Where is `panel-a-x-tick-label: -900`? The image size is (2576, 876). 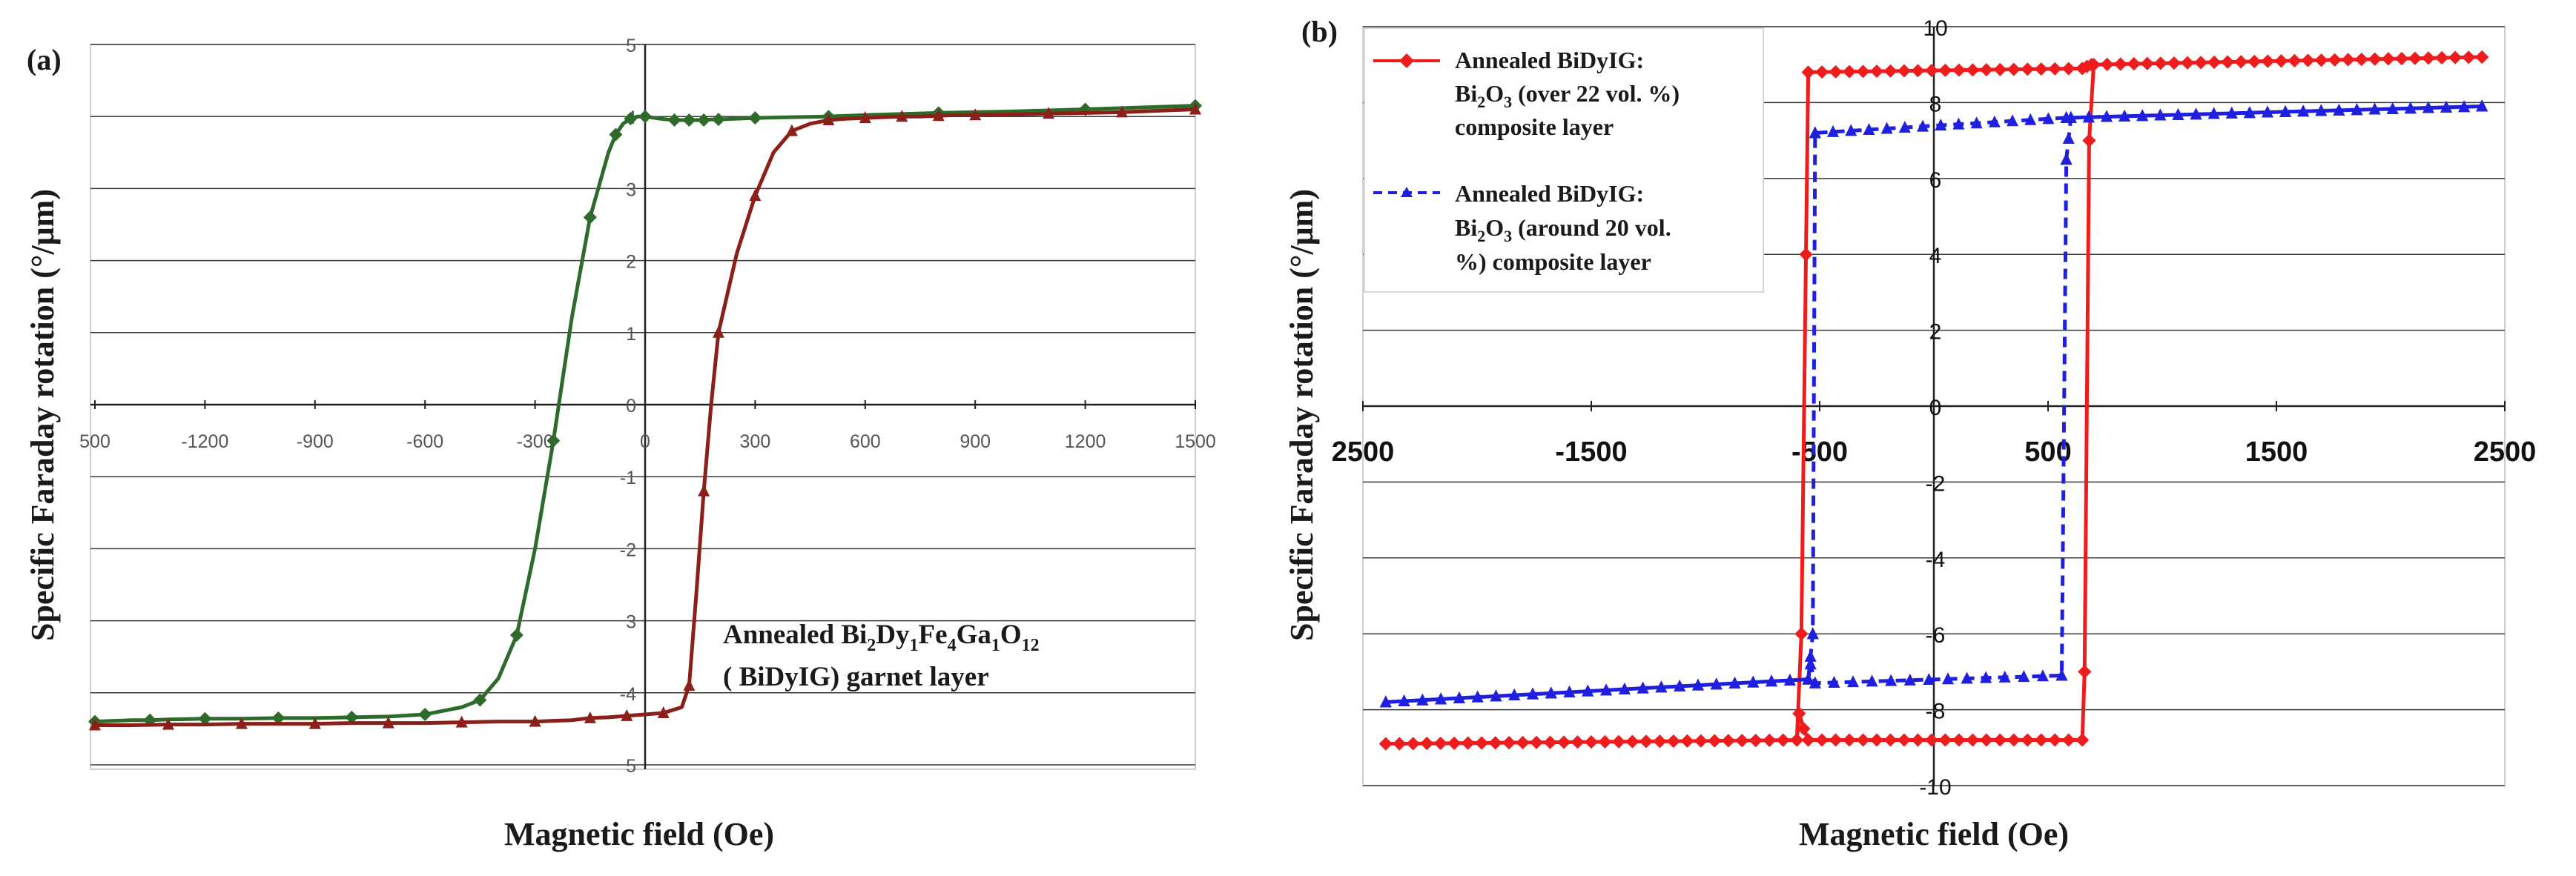 panel-a-x-tick-label: -900 is located at coordinates (315, 442).